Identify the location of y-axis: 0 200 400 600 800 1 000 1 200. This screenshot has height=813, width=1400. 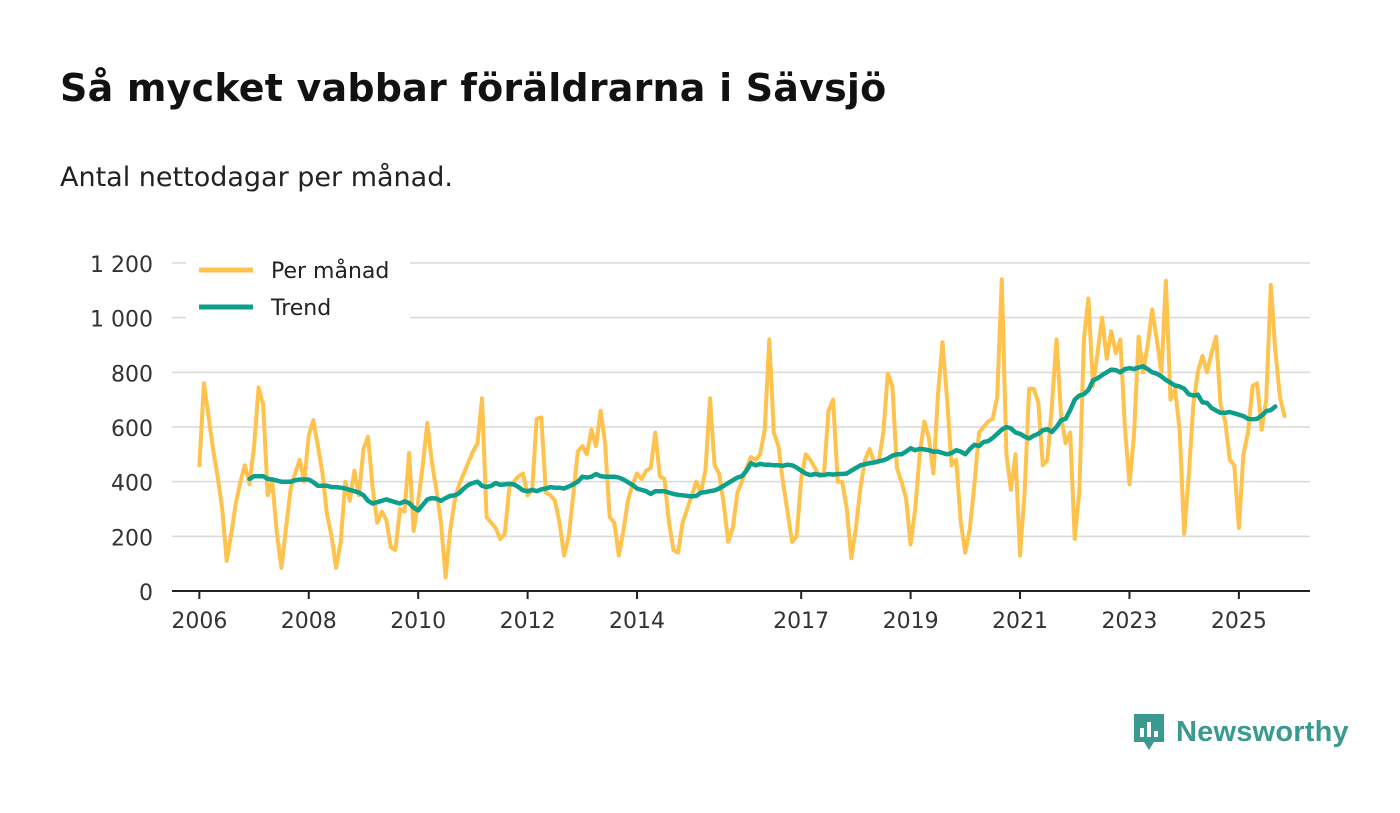
(121, 429).